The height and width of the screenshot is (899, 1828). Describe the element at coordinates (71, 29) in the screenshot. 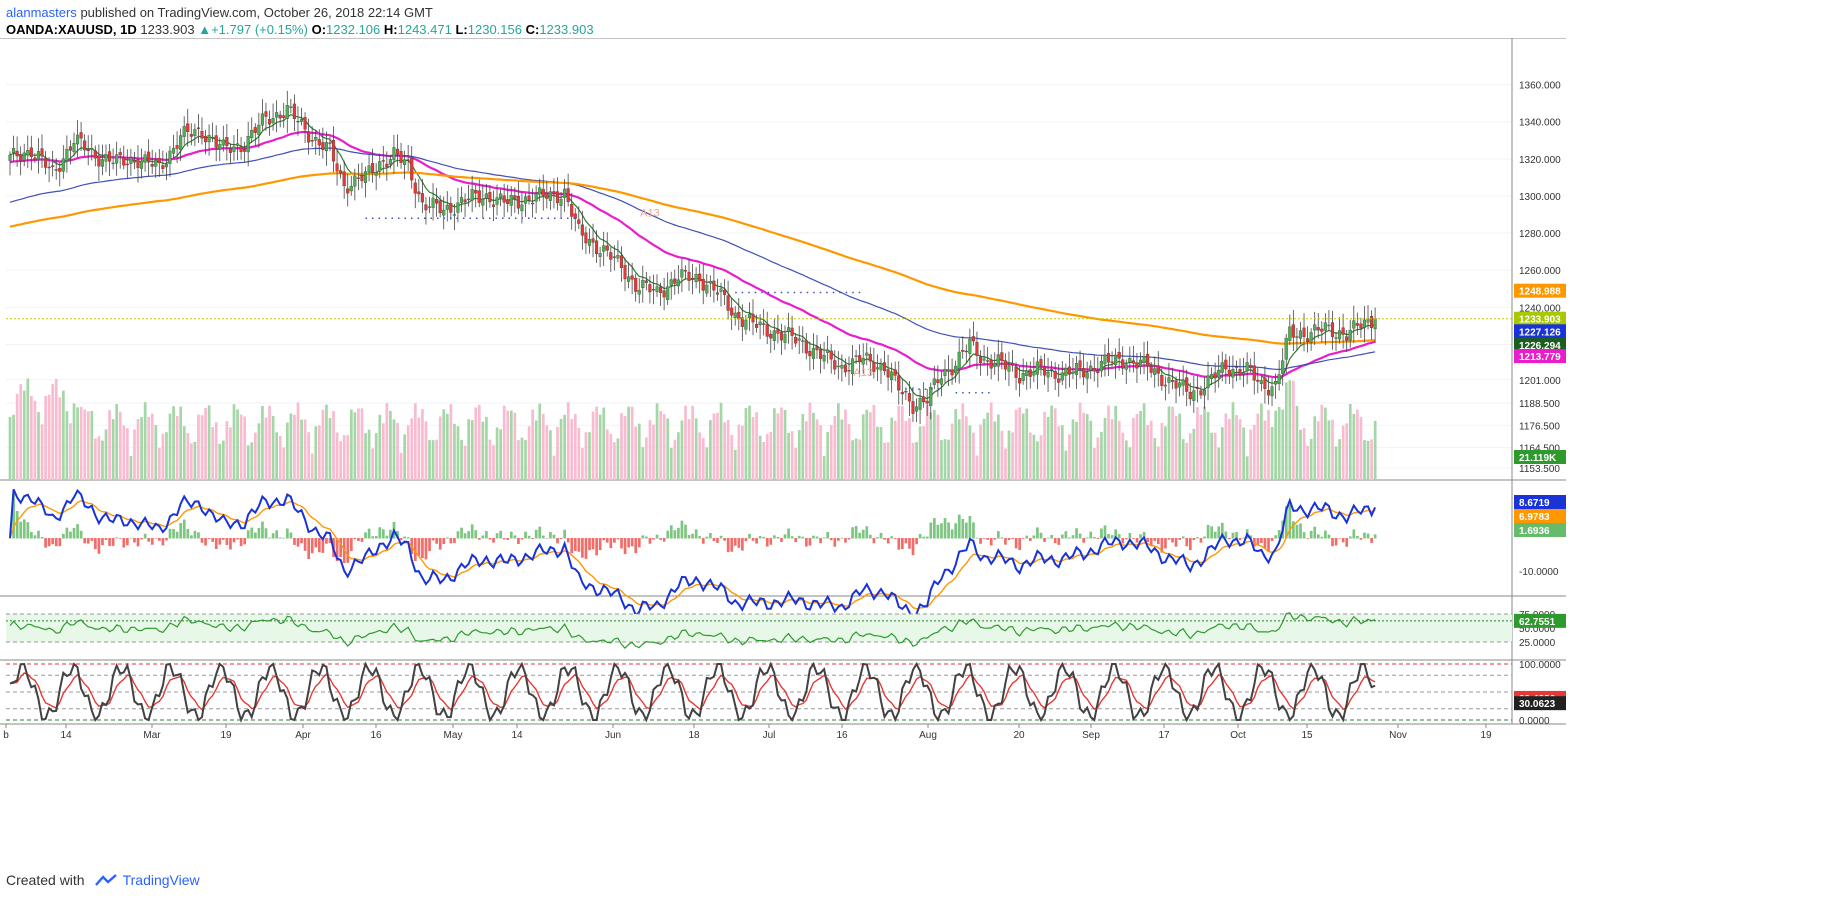

I see `symbol-label: OANDA:XAUUSD, 1D` at that location.